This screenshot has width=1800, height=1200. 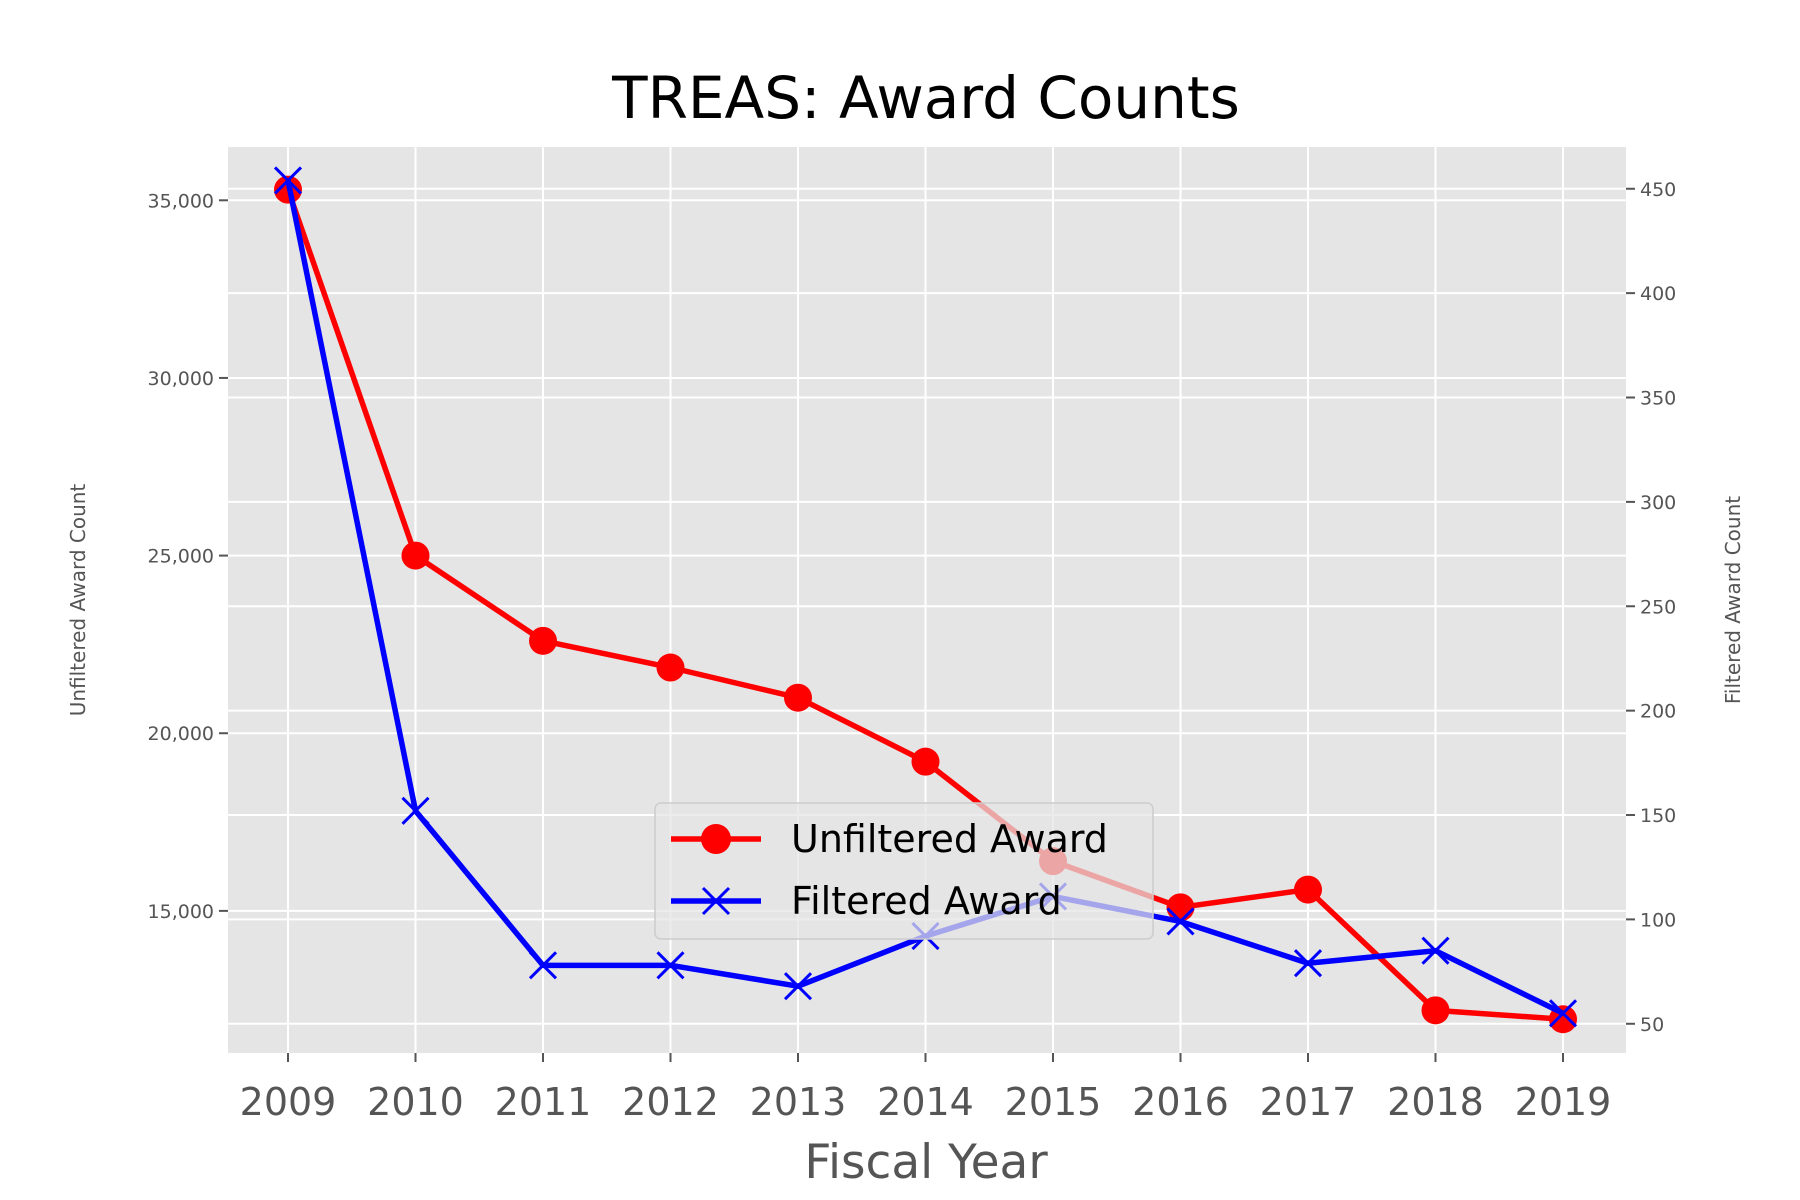 I want to click on x-tick-label: 2010, so click(x=415, y=1102).